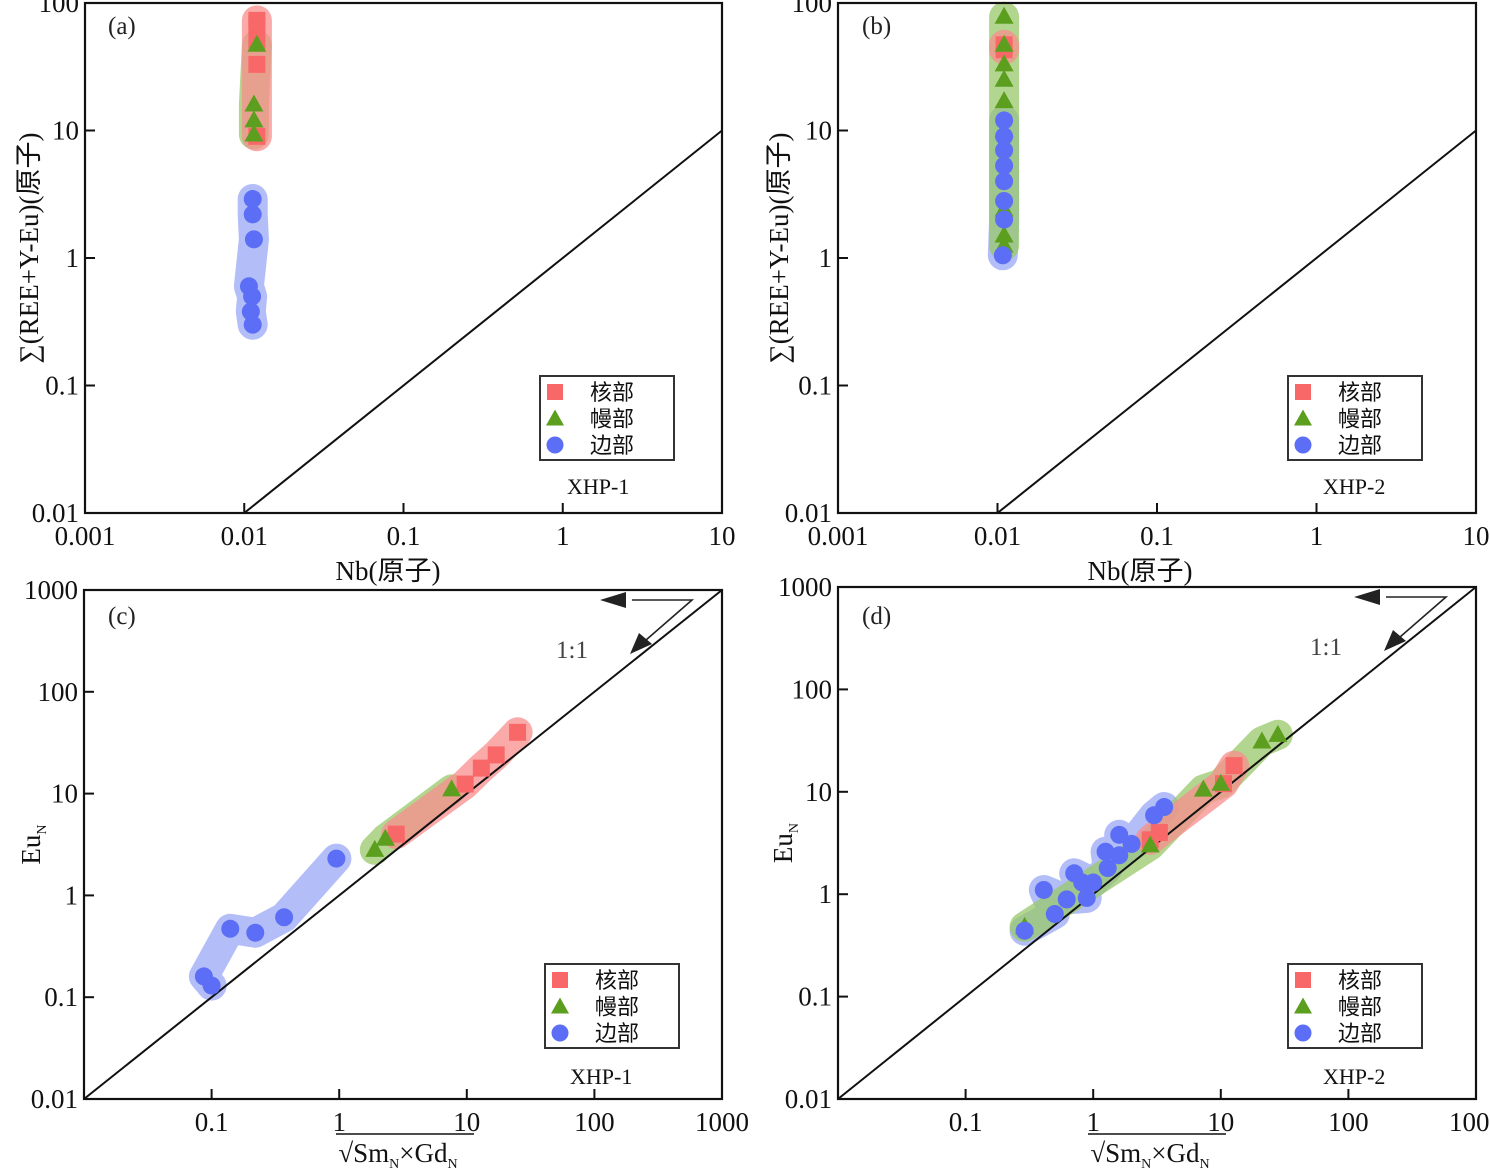 The width and height of the screenshot is (1490, 1171). Describe the element at coordinates (29, 248) in the screenshot. I see `y-axis-title: ∑(REE+Y-Eu)(原子)` at that location.